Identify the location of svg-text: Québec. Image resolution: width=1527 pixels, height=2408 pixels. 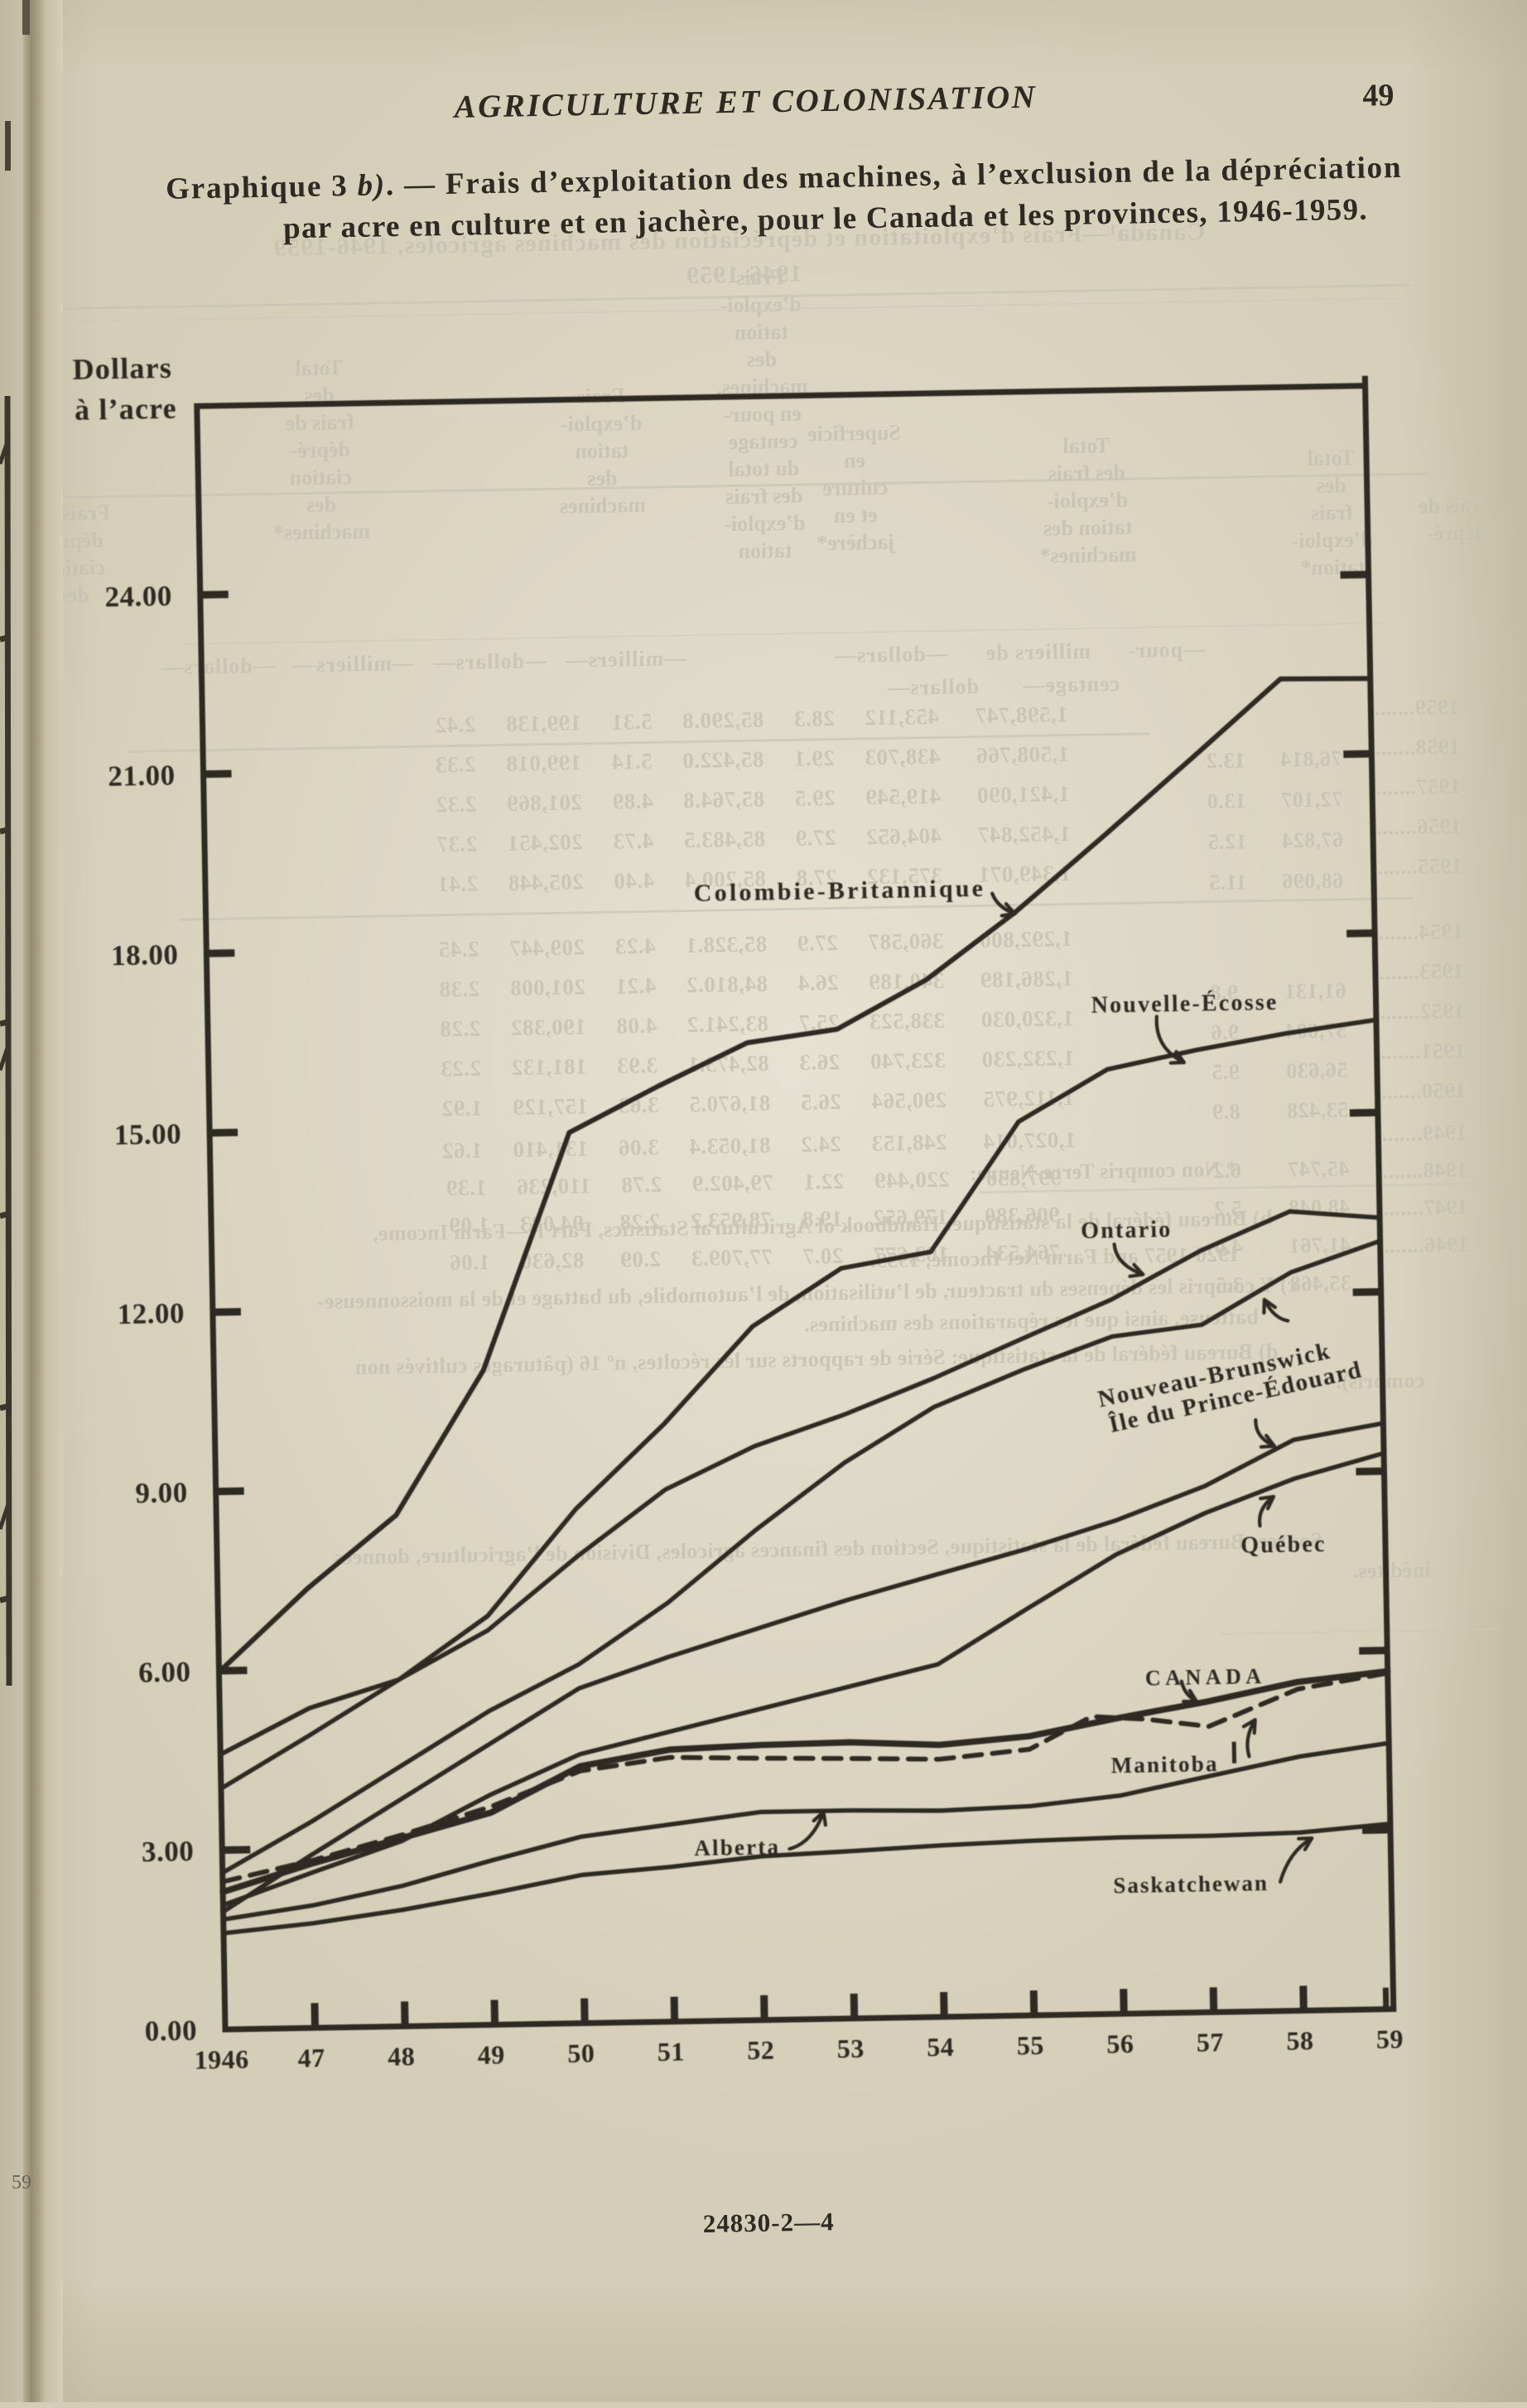
(1283, 1545).